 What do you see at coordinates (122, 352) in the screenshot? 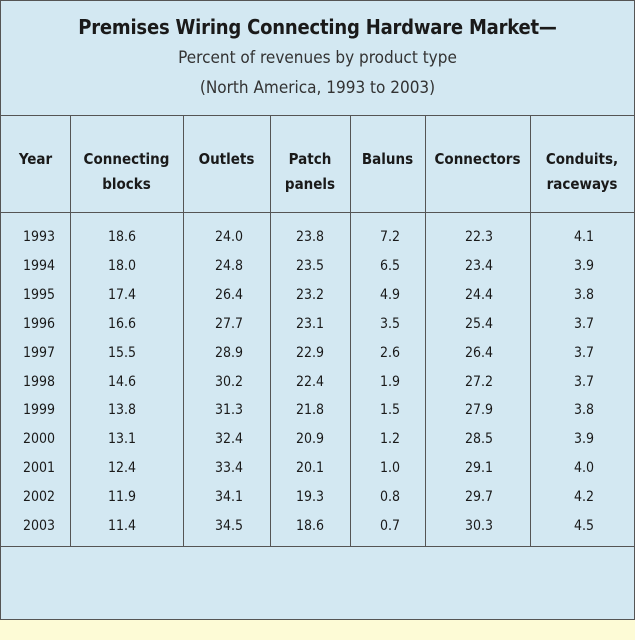
I see `table-cell: 15.5` at bounding box center [122, 352].